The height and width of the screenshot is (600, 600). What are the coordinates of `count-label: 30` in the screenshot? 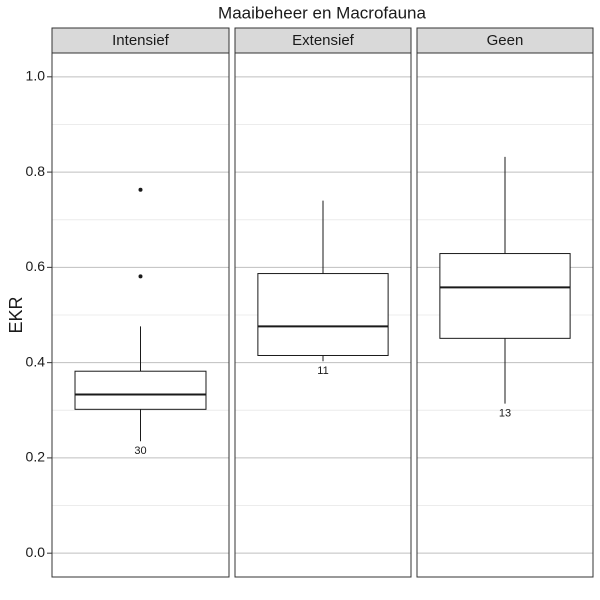 It's located at (140, 451).